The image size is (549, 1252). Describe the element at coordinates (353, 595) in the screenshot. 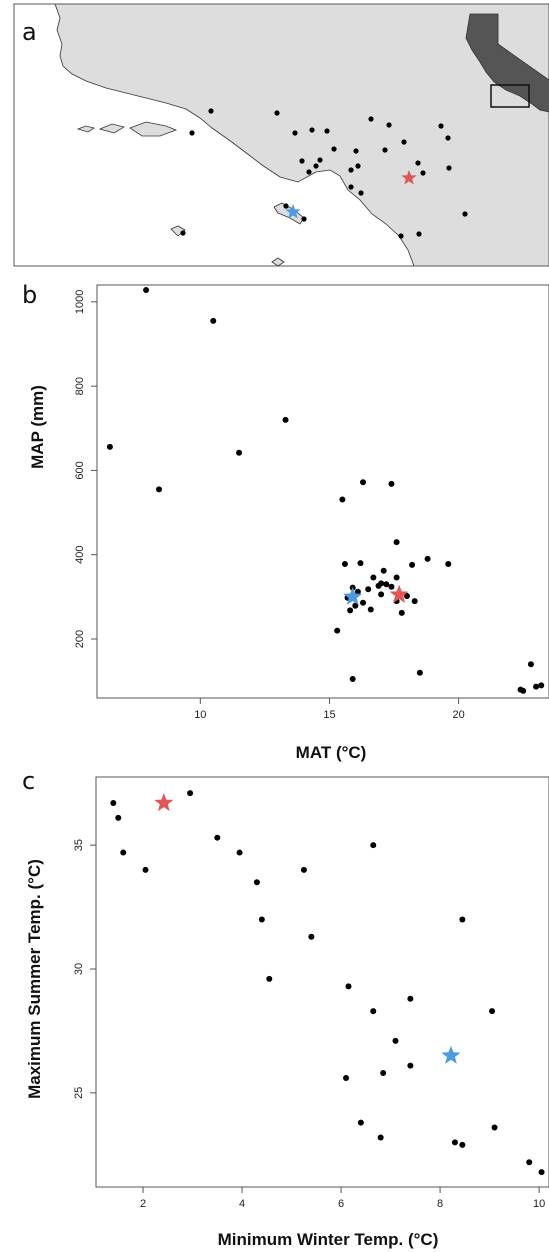

I see `b-blue-star` at that location.